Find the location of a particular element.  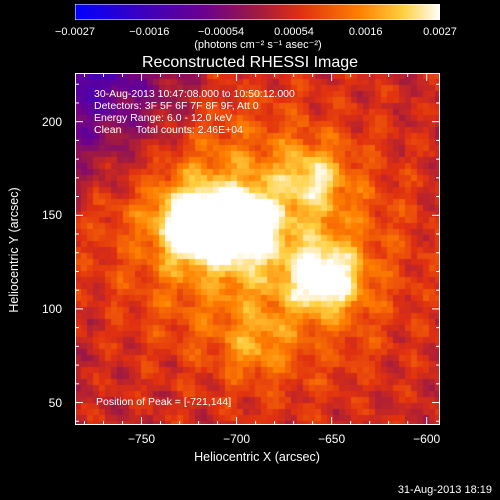

x-tick-label: −700 is located at coordinates (237, 439).